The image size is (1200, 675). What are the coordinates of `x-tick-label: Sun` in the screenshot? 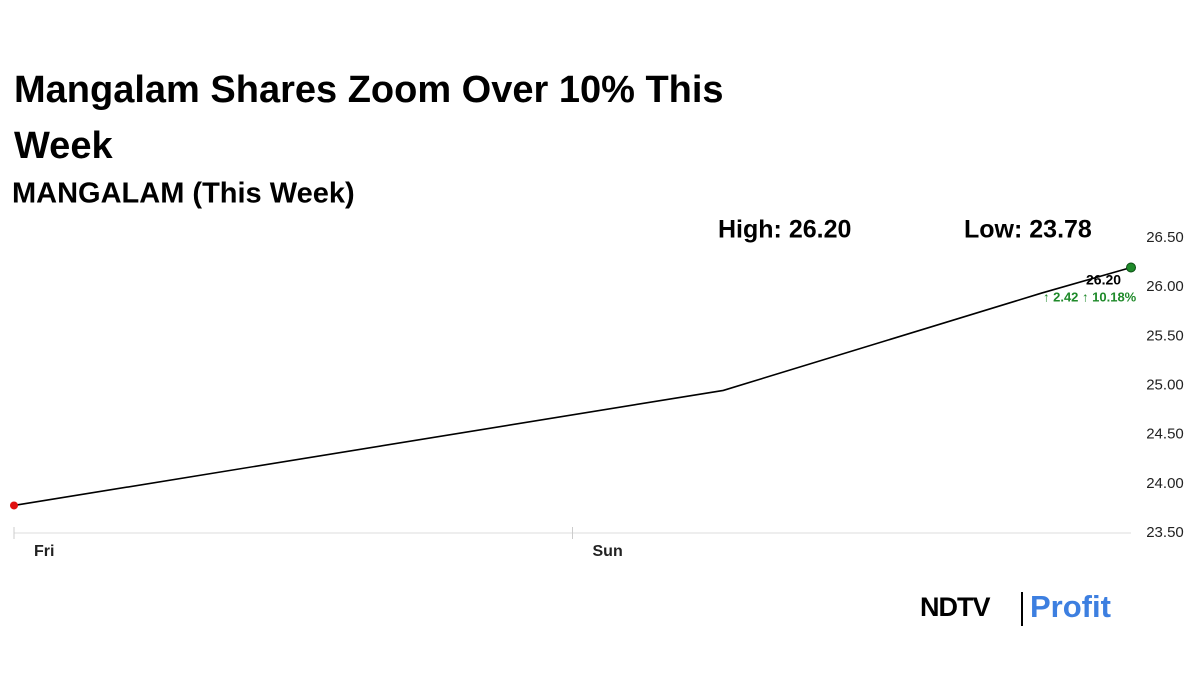 It's located at (608, 551).